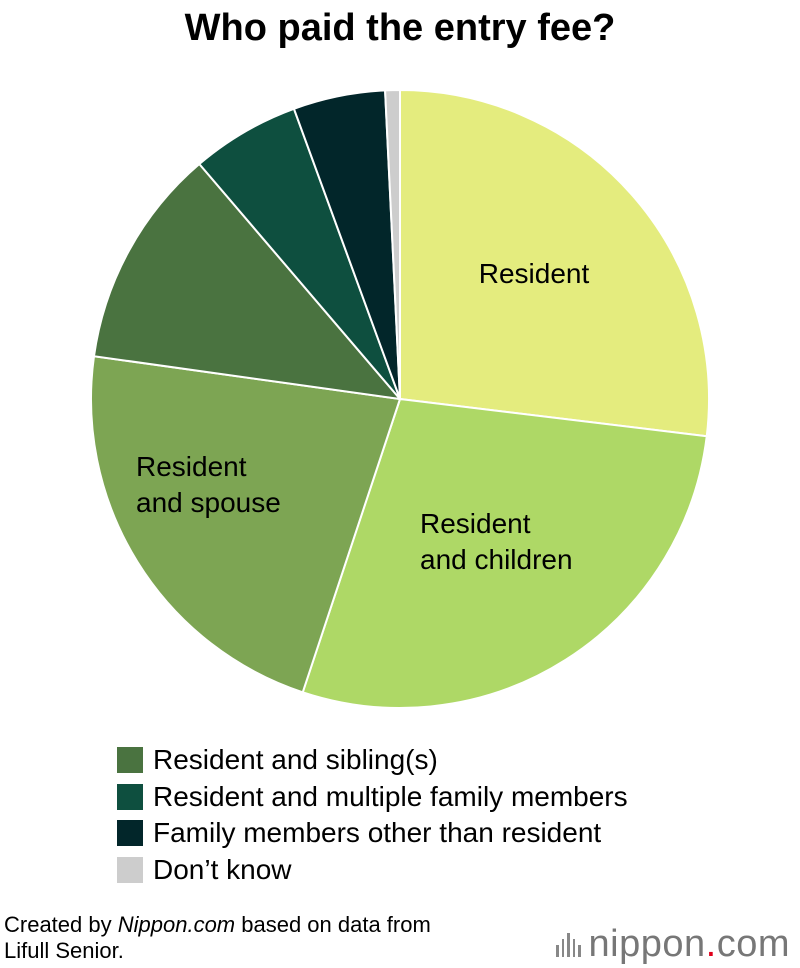  Describe the element at coordinates (568, 944) in the screenshot. I see `logo-bars-icon` at that location.